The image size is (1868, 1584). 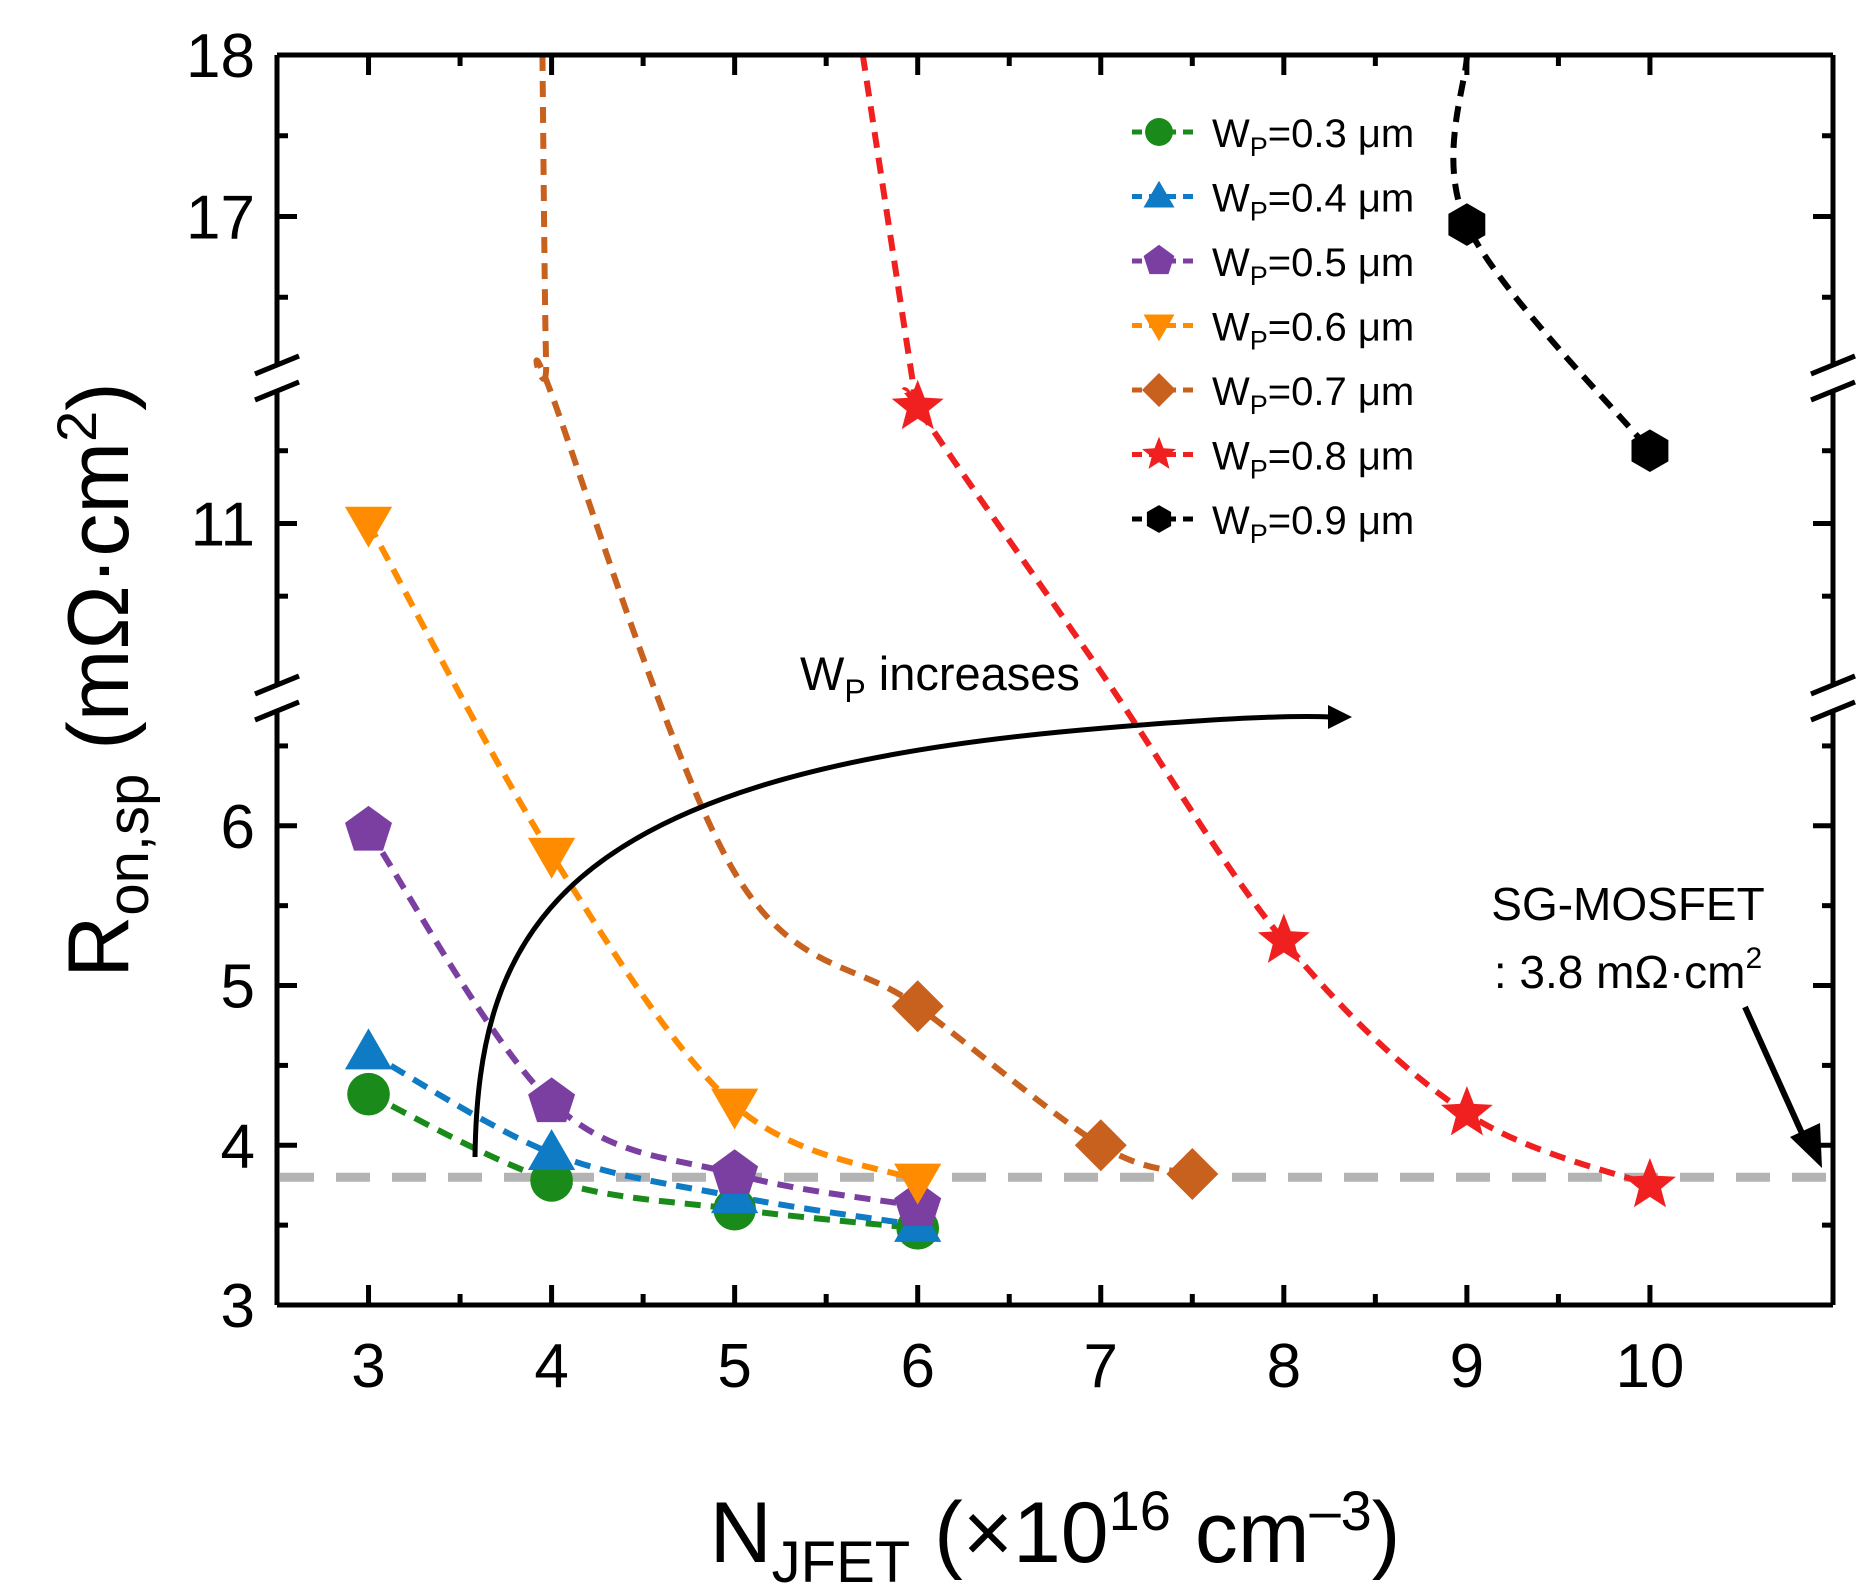 I want to click on legend-label-1: WP=0.3 μm, so click(x=1313, y=137).